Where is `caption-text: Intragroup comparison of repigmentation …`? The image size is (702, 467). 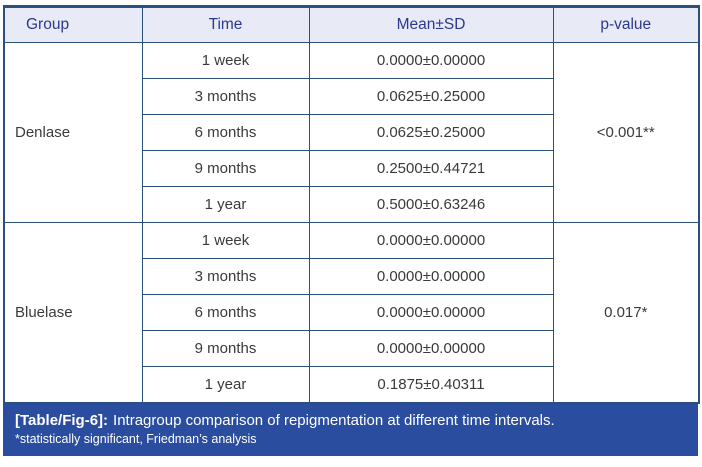 caption-text: Intragroup comparison of repigmentation … is located at coordinates (334, 420).